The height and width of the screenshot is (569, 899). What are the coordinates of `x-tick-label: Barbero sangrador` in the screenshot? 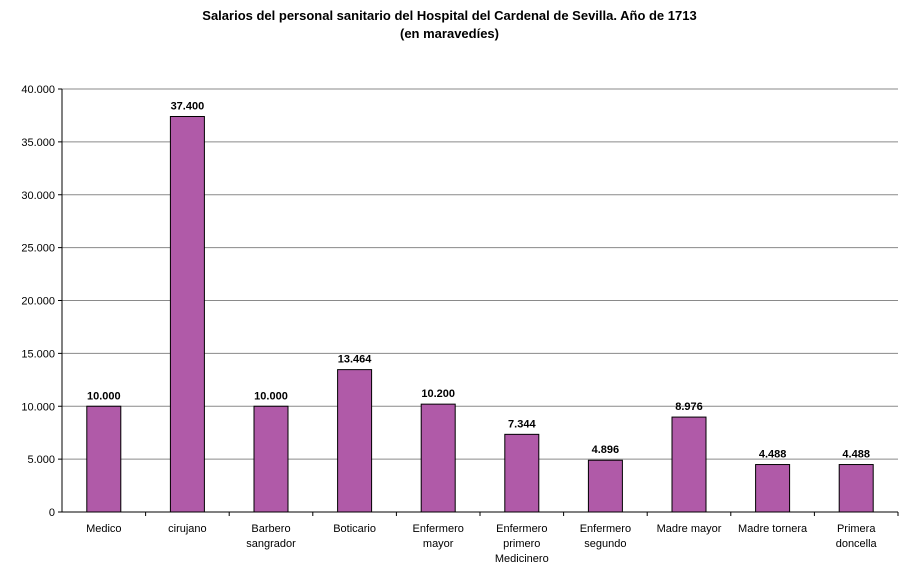 It's located at (271, 536).